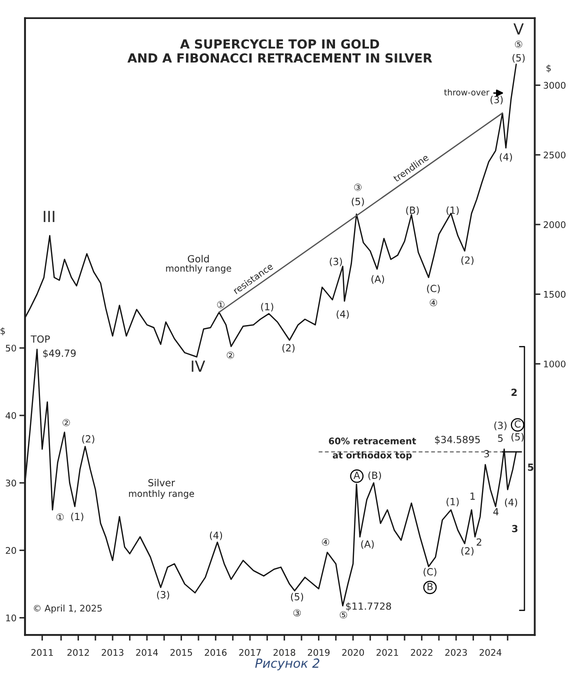 This screenshot has height=673, width=575. What do you see at coordinates (11, 348) in the screenshot?
I see `y-tick-label: 50` at bounding box center [11, 348].